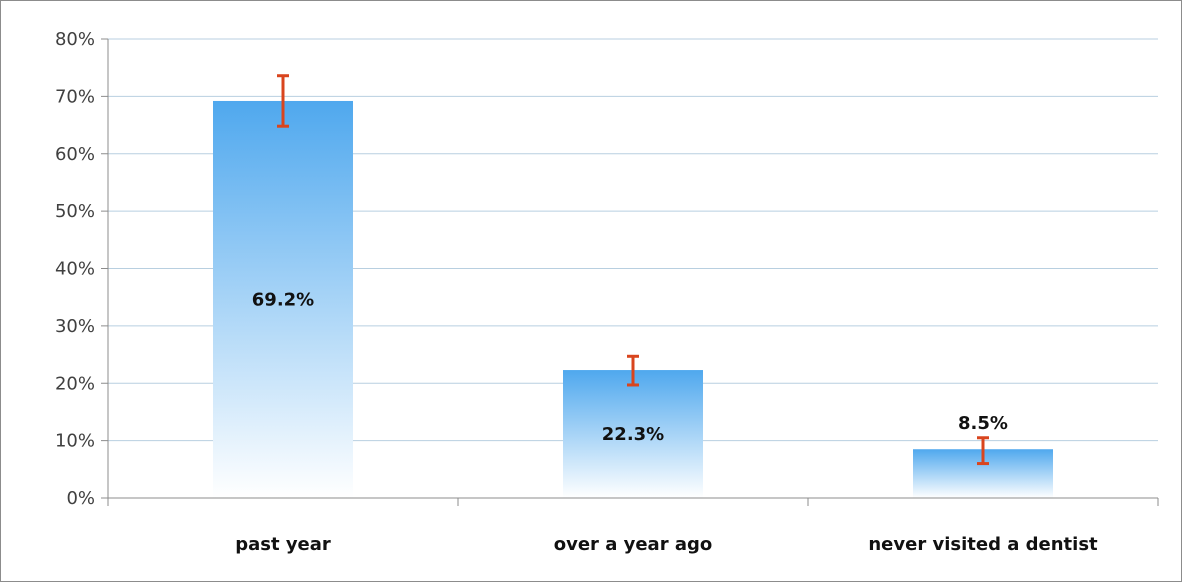  What do you see at coordinates (75, 211) in the screenshot?
I see `y-tick-label: 50%` at bounding box center [75, 211].